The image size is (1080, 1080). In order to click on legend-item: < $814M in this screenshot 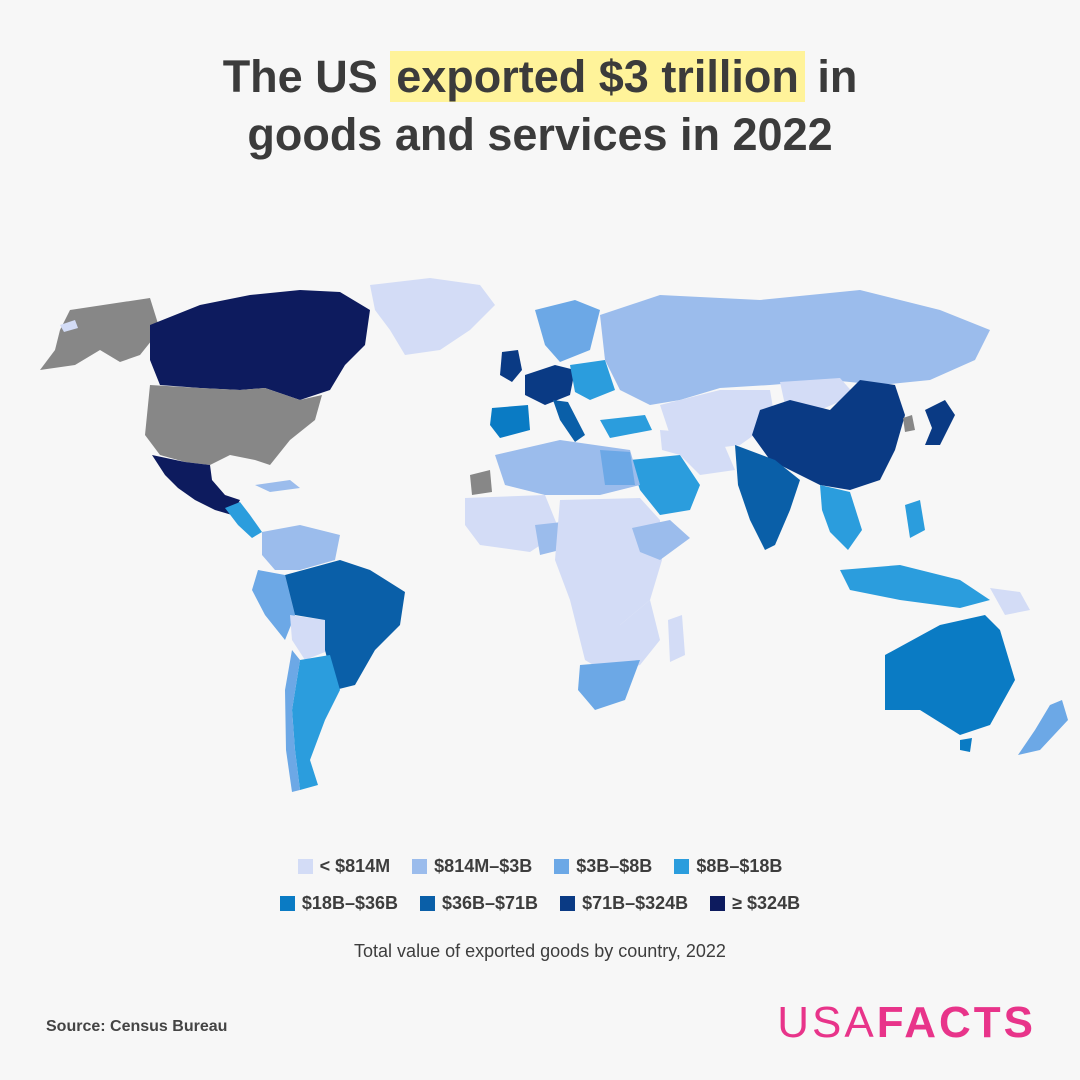, I will do `click(344, 866)`.